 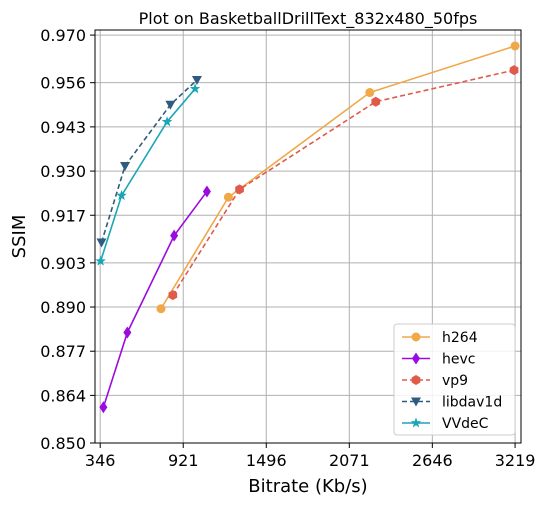 I want to click on legend-item-VVdeC: VVdeC, so click(x=445, y=424).